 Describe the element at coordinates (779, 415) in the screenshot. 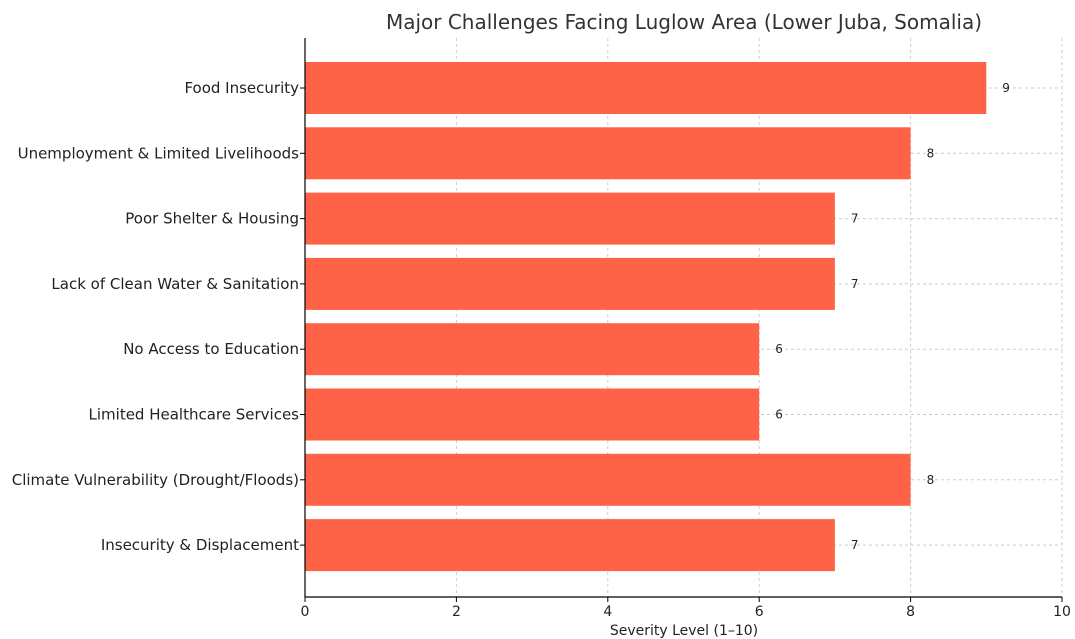

I see `value-label-5: 6` at that location.